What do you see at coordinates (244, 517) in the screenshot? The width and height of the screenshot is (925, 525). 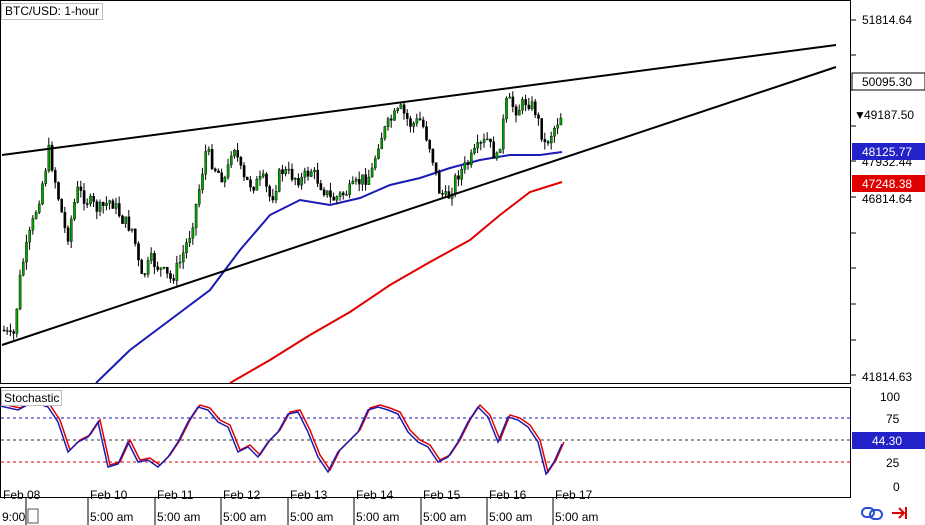 I see `time-label-3: 5:00 am` at bounding box center [244, 517].